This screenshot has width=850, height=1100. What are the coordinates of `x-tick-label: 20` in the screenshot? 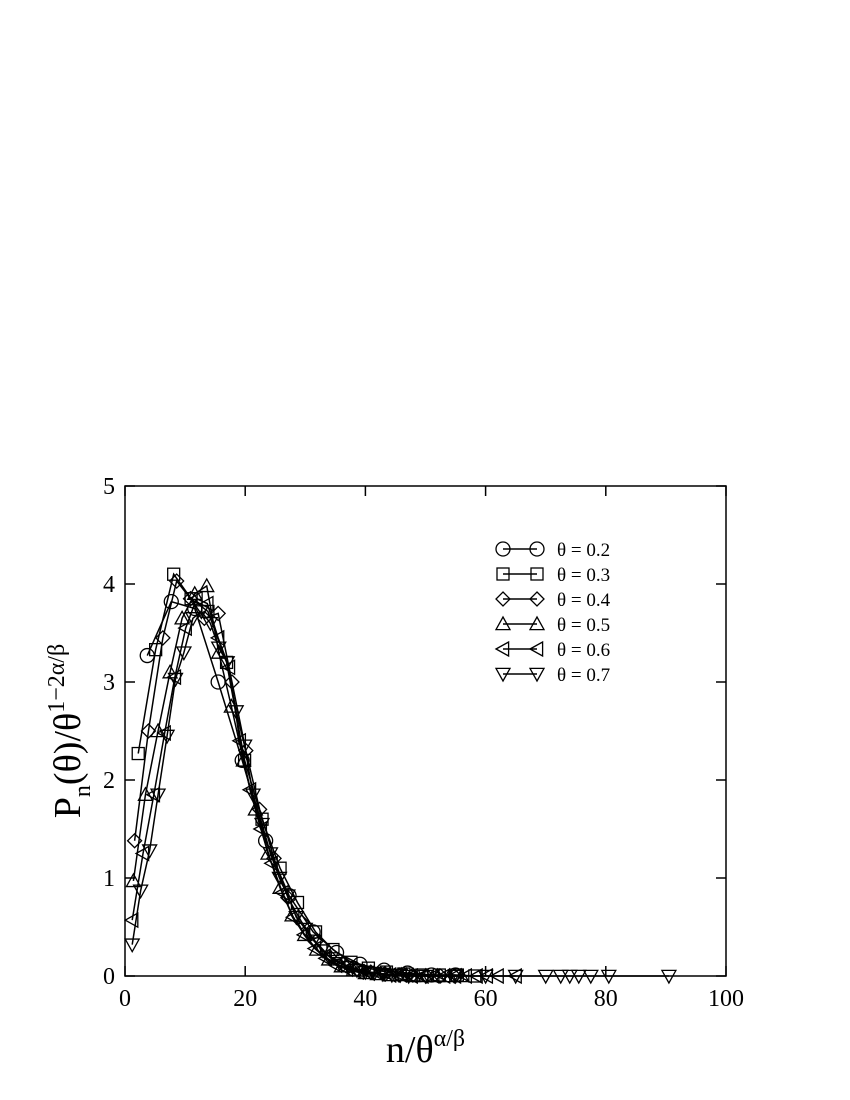 It's located at (245, 999).